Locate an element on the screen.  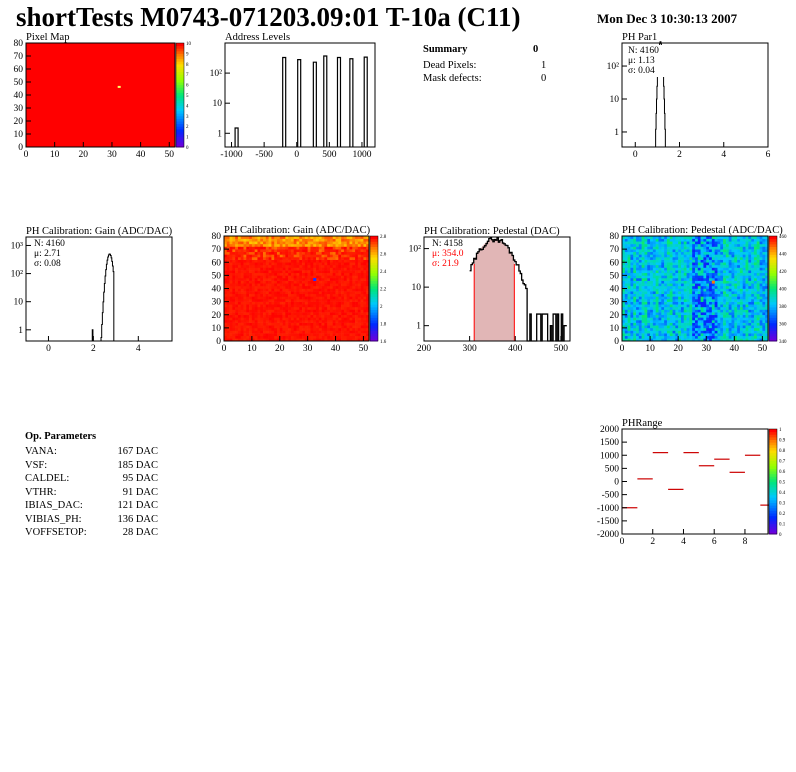
stat-line: N: 4158 is located at coordinates (447, 244).